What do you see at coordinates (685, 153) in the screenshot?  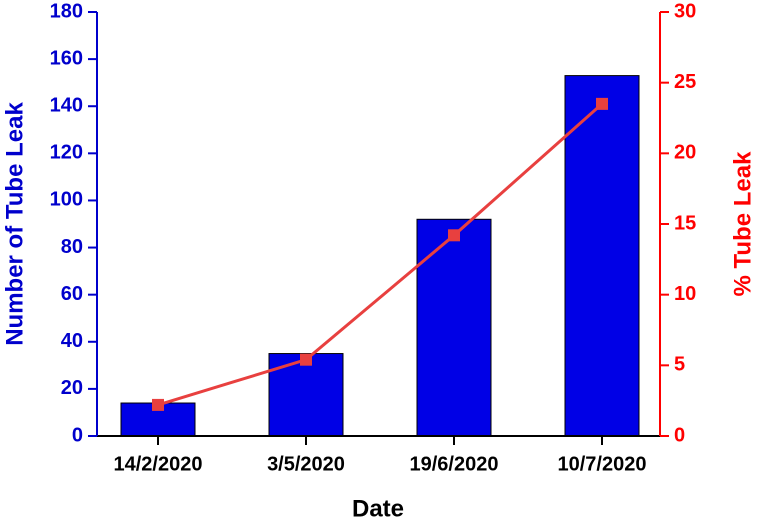 I see `y2-tick-label: 20` at bounding box center [685, 153].